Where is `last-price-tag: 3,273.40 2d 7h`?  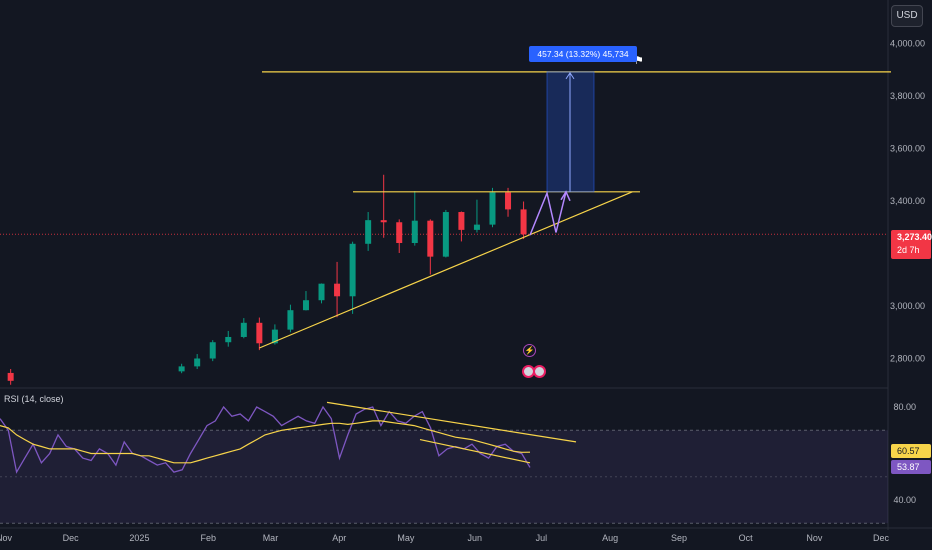
last-price-tag: 3,273.40 2d 7h is located at coordinates (911, 244).